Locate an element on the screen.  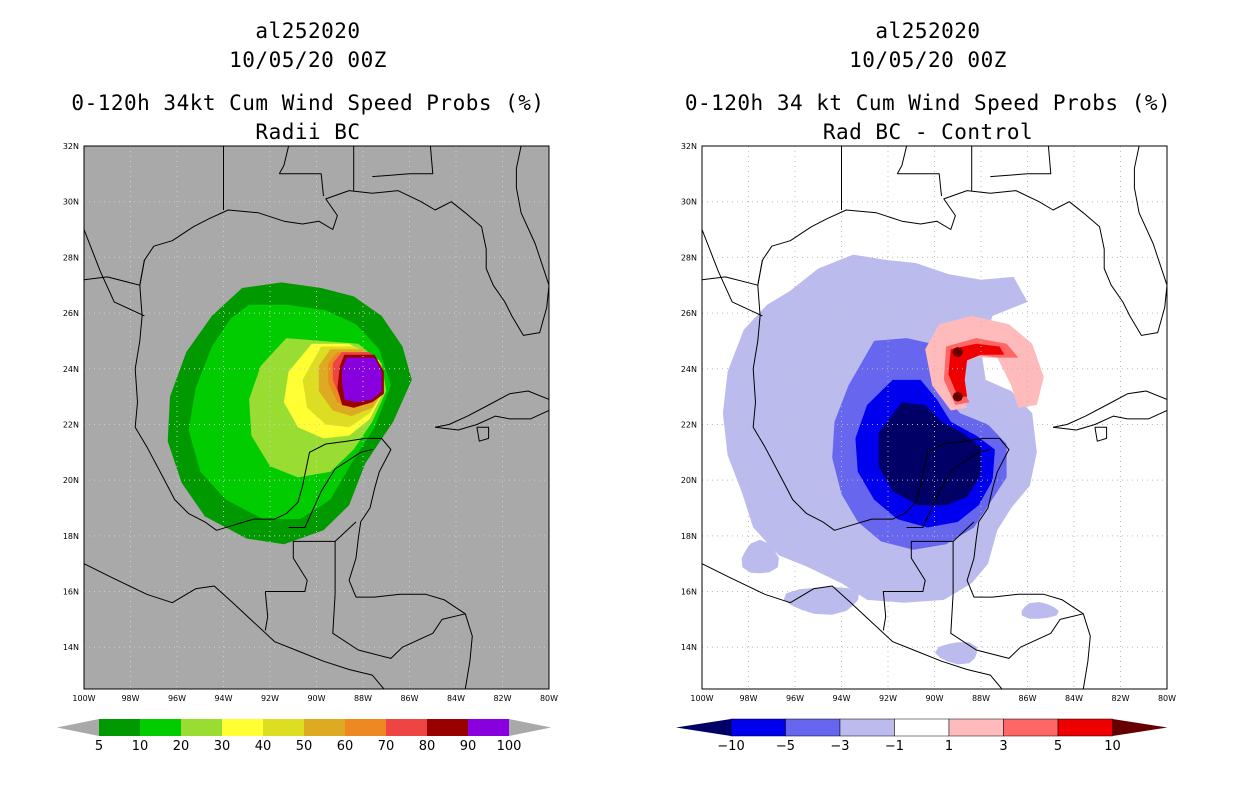
left-title-date: 10/05/20 00Z is located at coordinates (308, 60).